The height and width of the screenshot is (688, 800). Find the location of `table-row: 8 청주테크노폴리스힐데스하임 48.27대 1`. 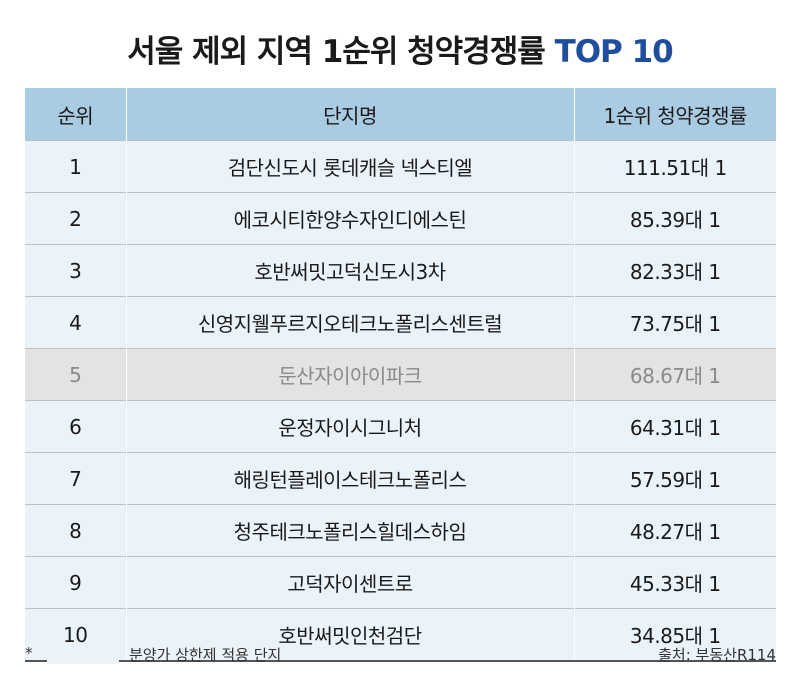

table-row: 8 청주테크노폴리스힐데스하임 48.27대 1 is located at coordinates (400, 530).